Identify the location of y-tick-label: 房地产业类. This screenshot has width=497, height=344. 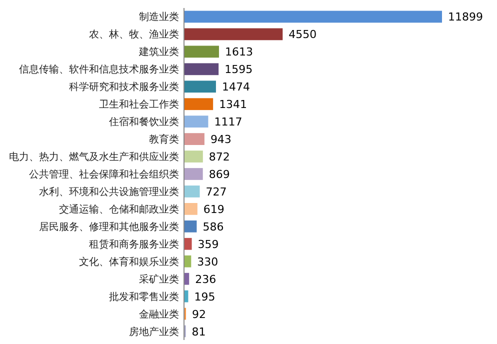
(154, 332).